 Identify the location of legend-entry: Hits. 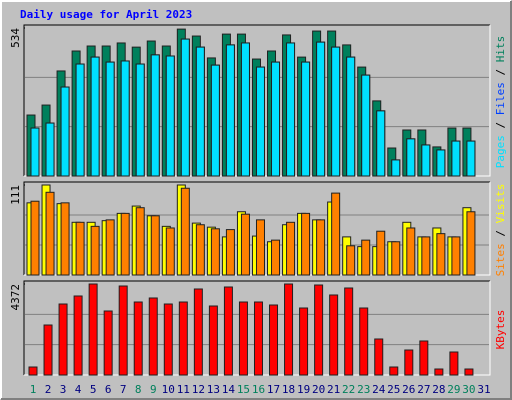
(500, 49).